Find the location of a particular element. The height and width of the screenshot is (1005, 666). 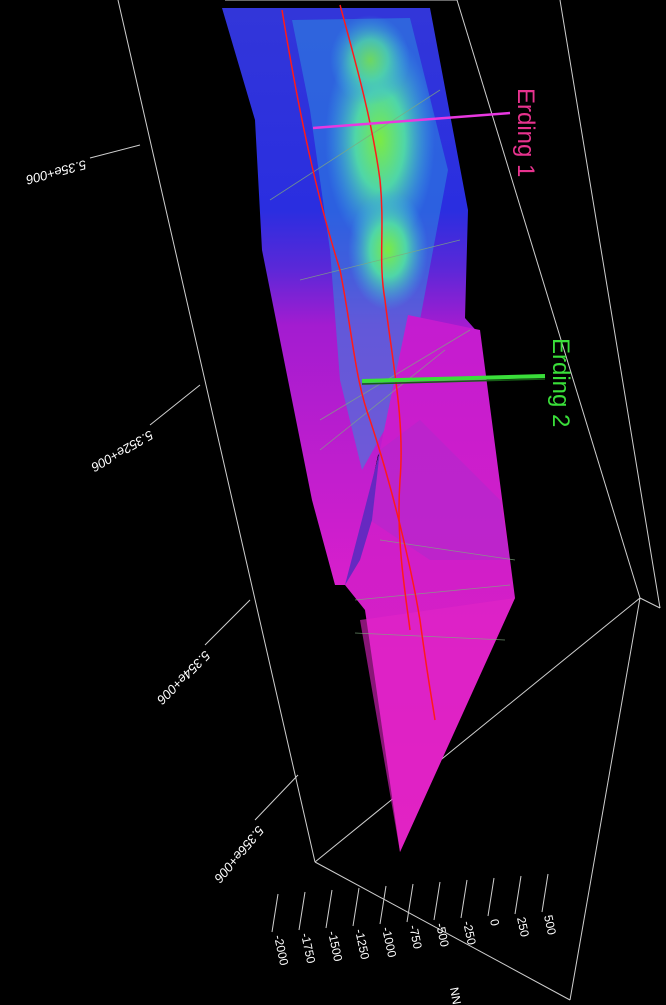

z-tick-label: 500 is located at coordinates (550, 925).